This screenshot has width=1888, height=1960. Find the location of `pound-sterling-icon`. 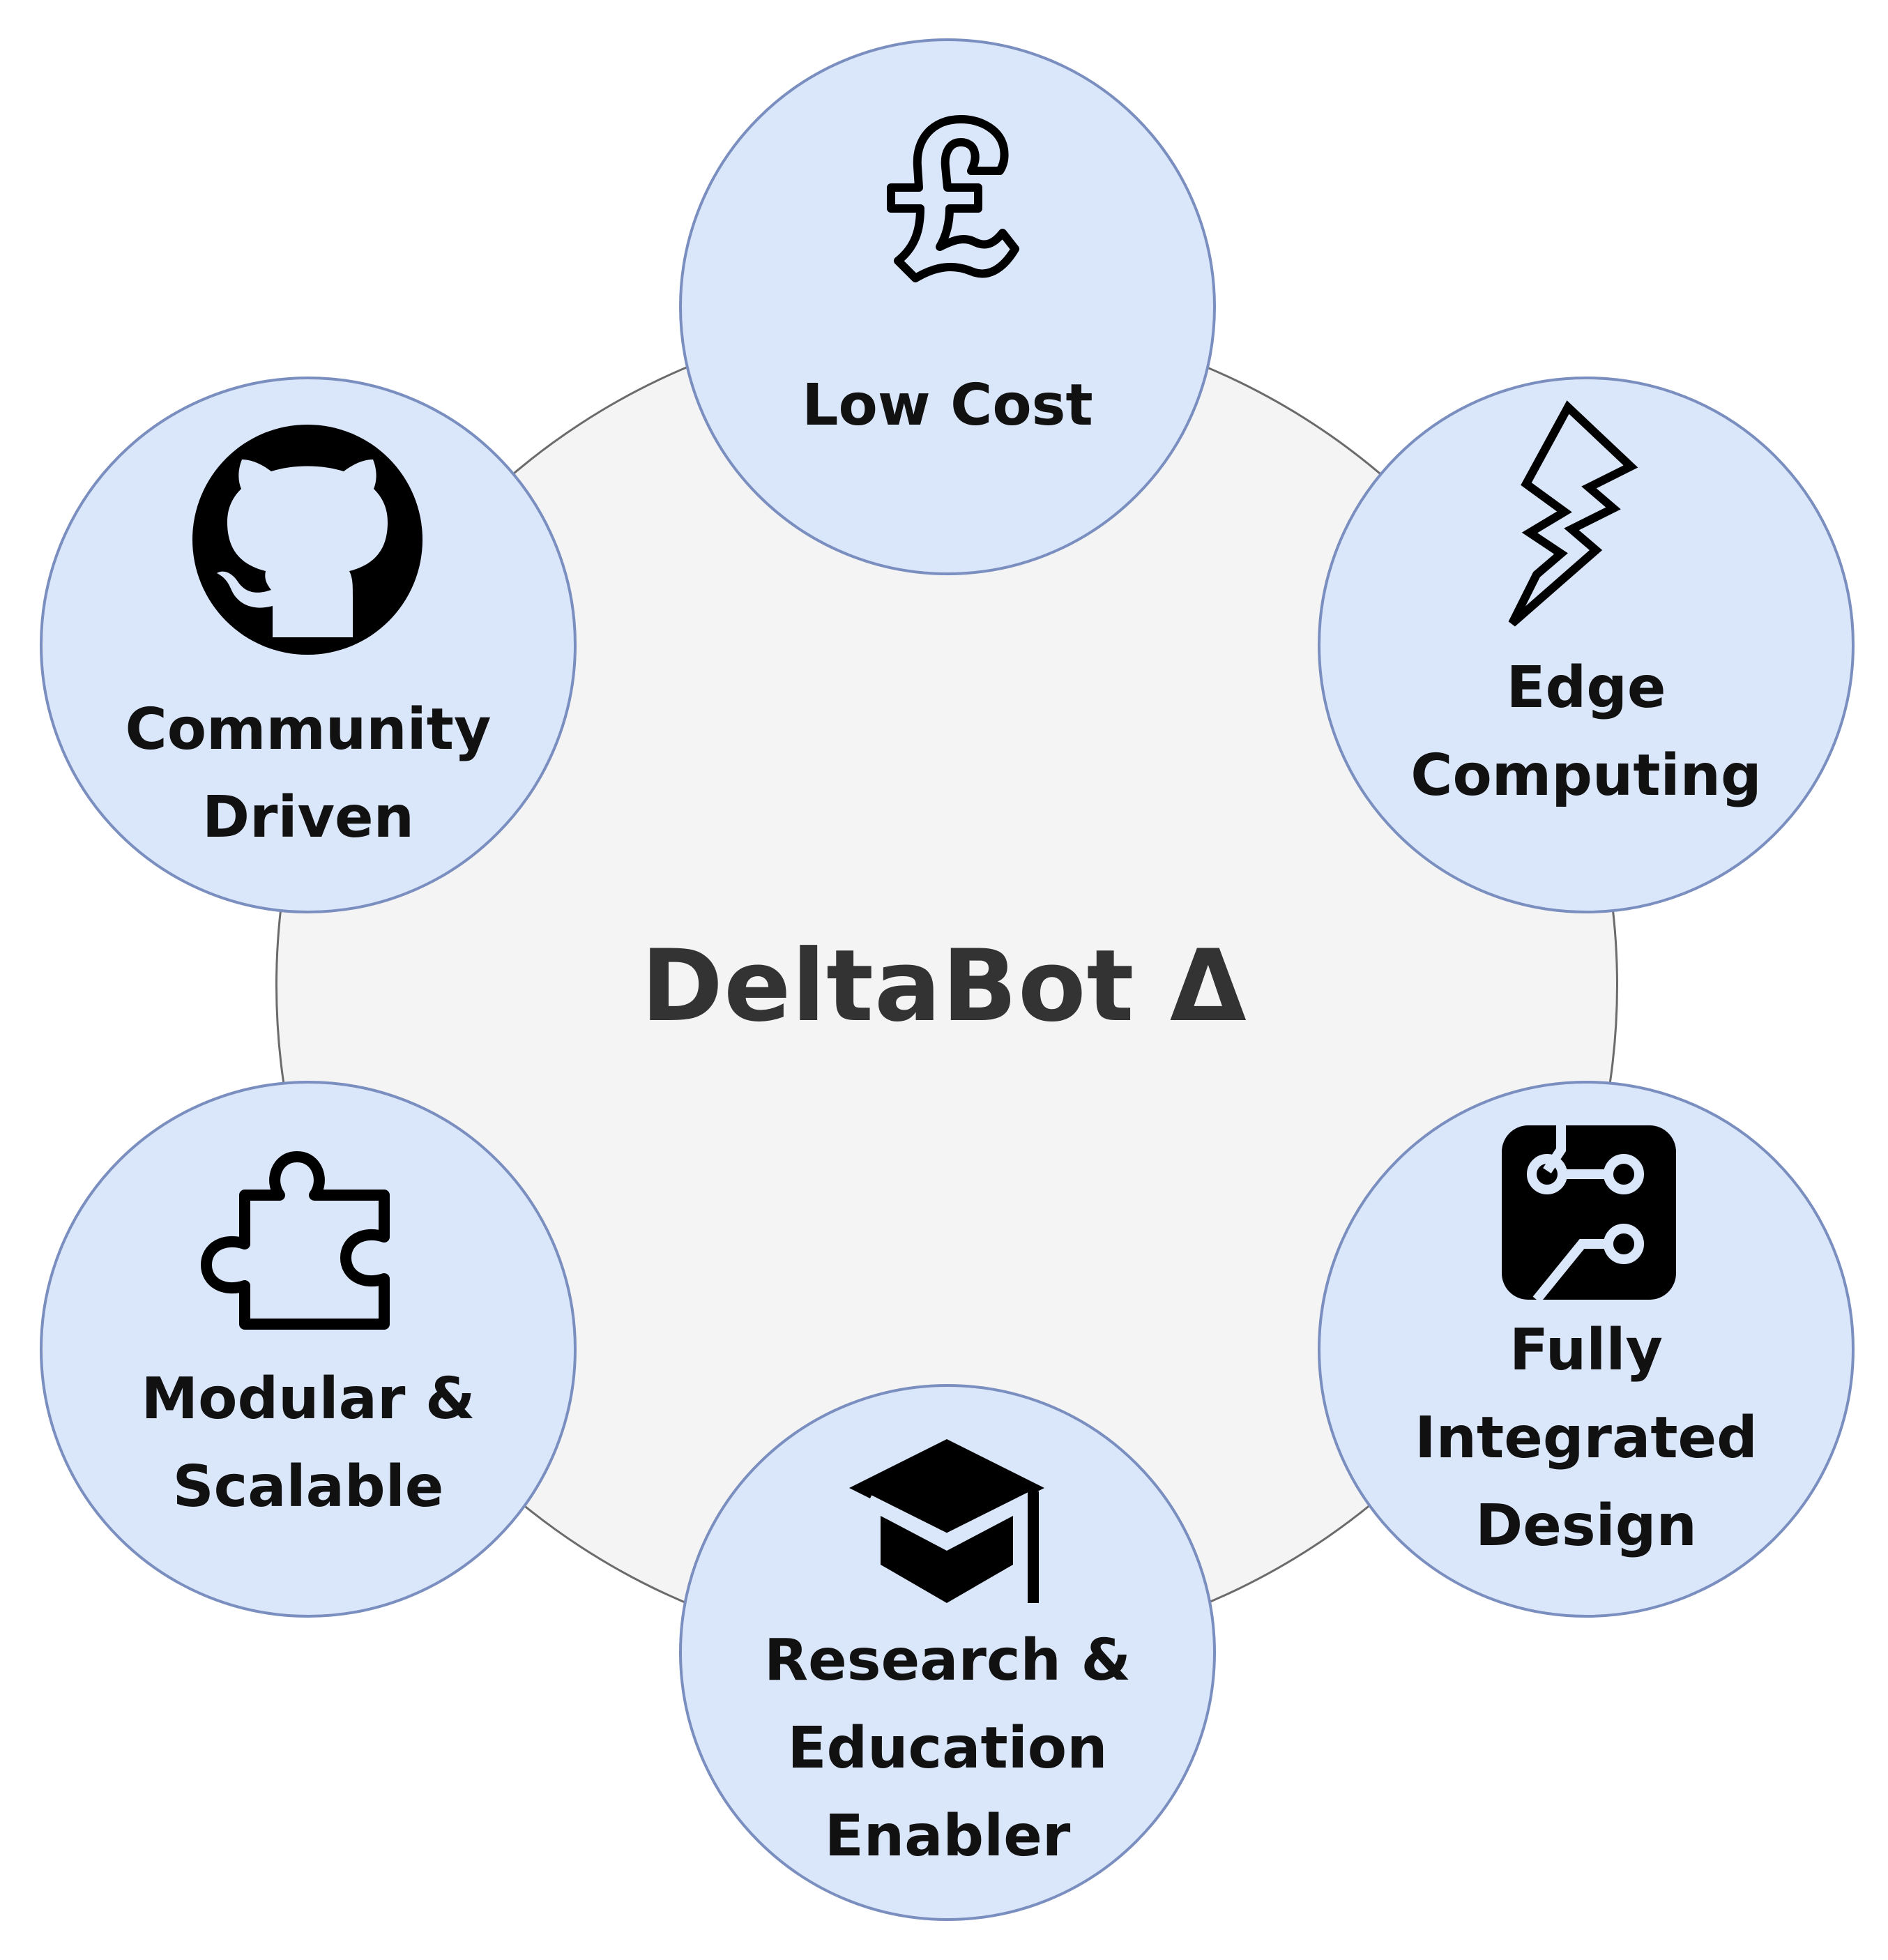

pound-sterling-icon is located at coordinates (950, 198).